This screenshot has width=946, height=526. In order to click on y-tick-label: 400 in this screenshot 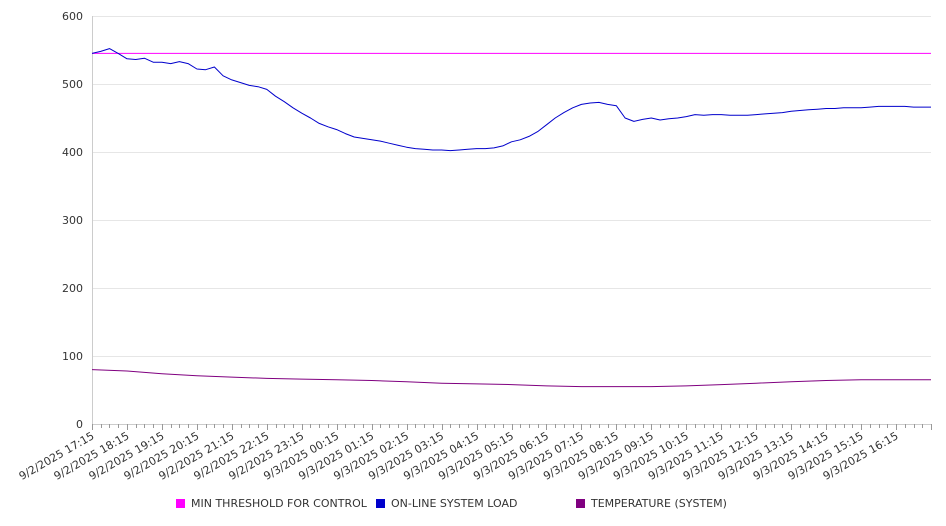, I will do `click(72, 152)`.